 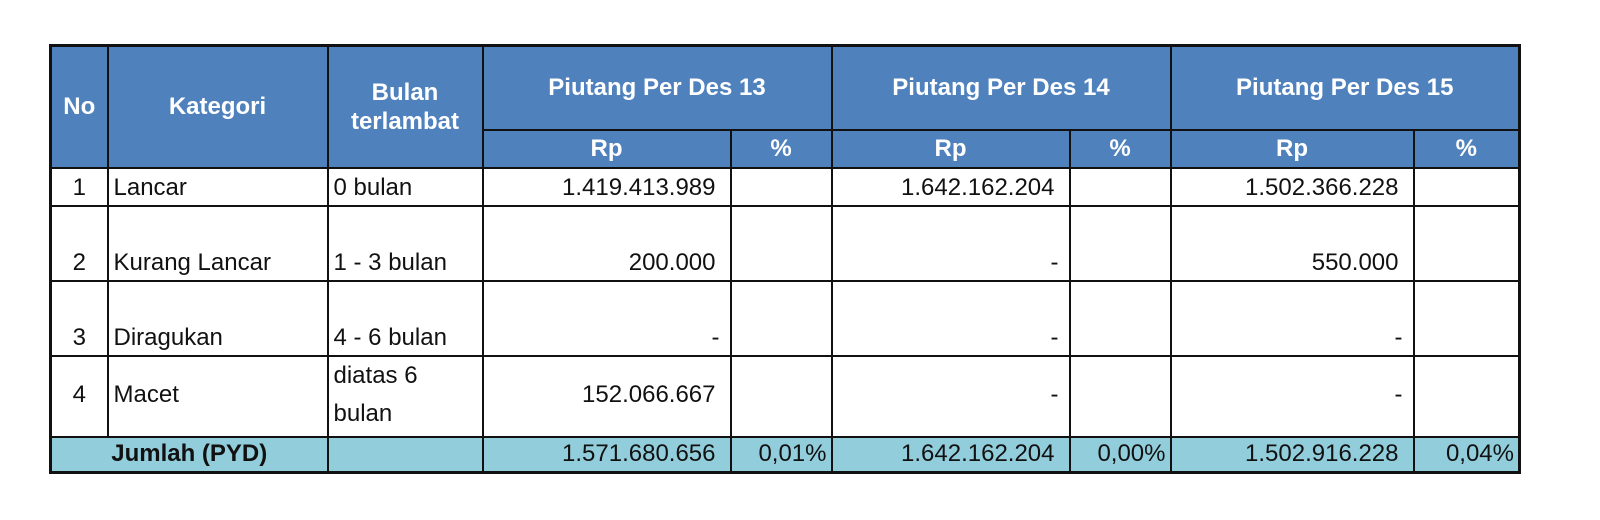 What do you see at coordinates (217, 396) in the screenshot?
I see `row-kategori: Macet` at bounding box center [217, 396].